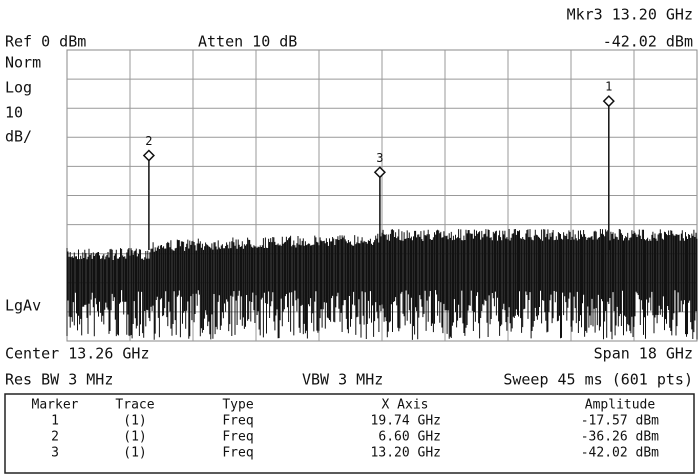 The width and height of the screenshot is (700, 474). What do you see at coordinates (148, 141) in the screenshot?
I see `marker-label: 2` at bounding box center [148, 141].